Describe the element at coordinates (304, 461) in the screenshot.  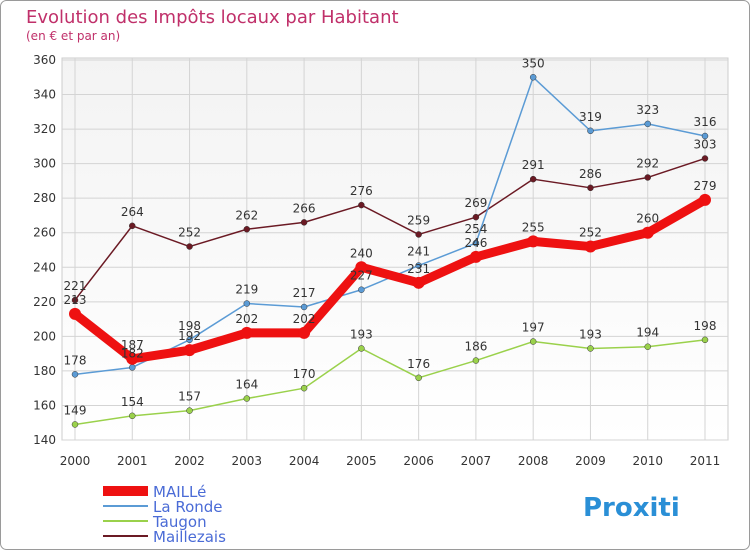
I see `x-tick-label: 2004` at that location.